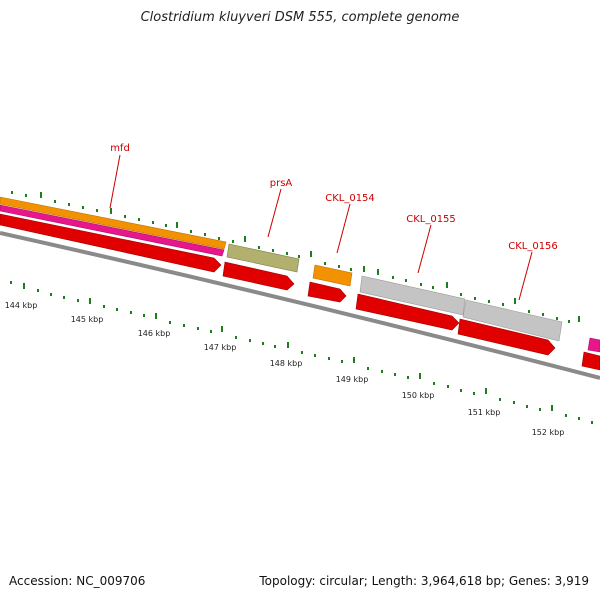 The width and height of the screenshot is (600, 600). What do you see at coordinates (548, 432) in the screenshot?
I see `scale-label: 152 kbp` at bounding box center [548, 432].